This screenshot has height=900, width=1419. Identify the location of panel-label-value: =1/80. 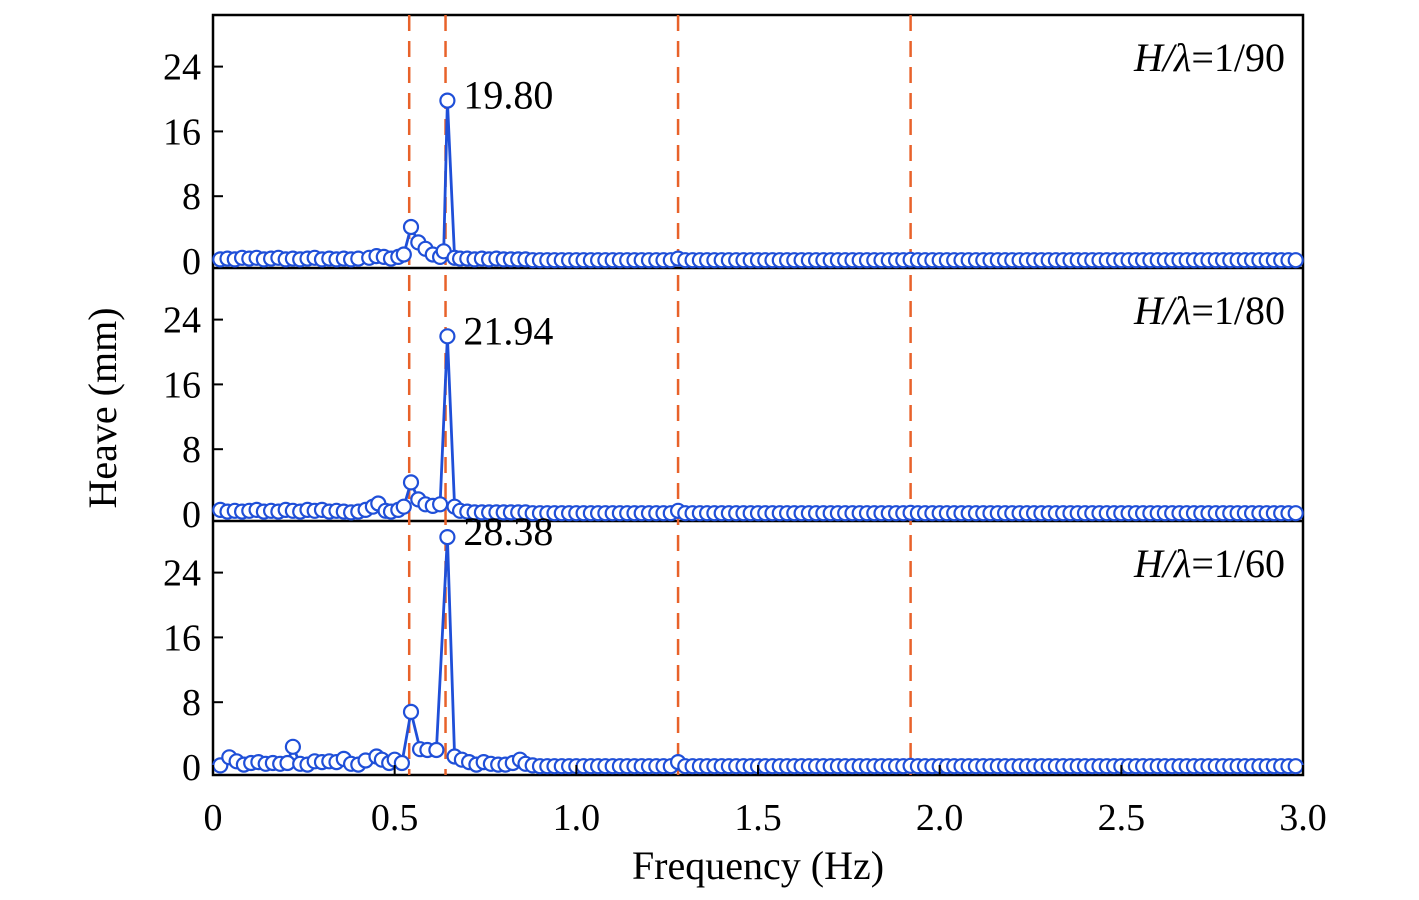
(1238, 310).